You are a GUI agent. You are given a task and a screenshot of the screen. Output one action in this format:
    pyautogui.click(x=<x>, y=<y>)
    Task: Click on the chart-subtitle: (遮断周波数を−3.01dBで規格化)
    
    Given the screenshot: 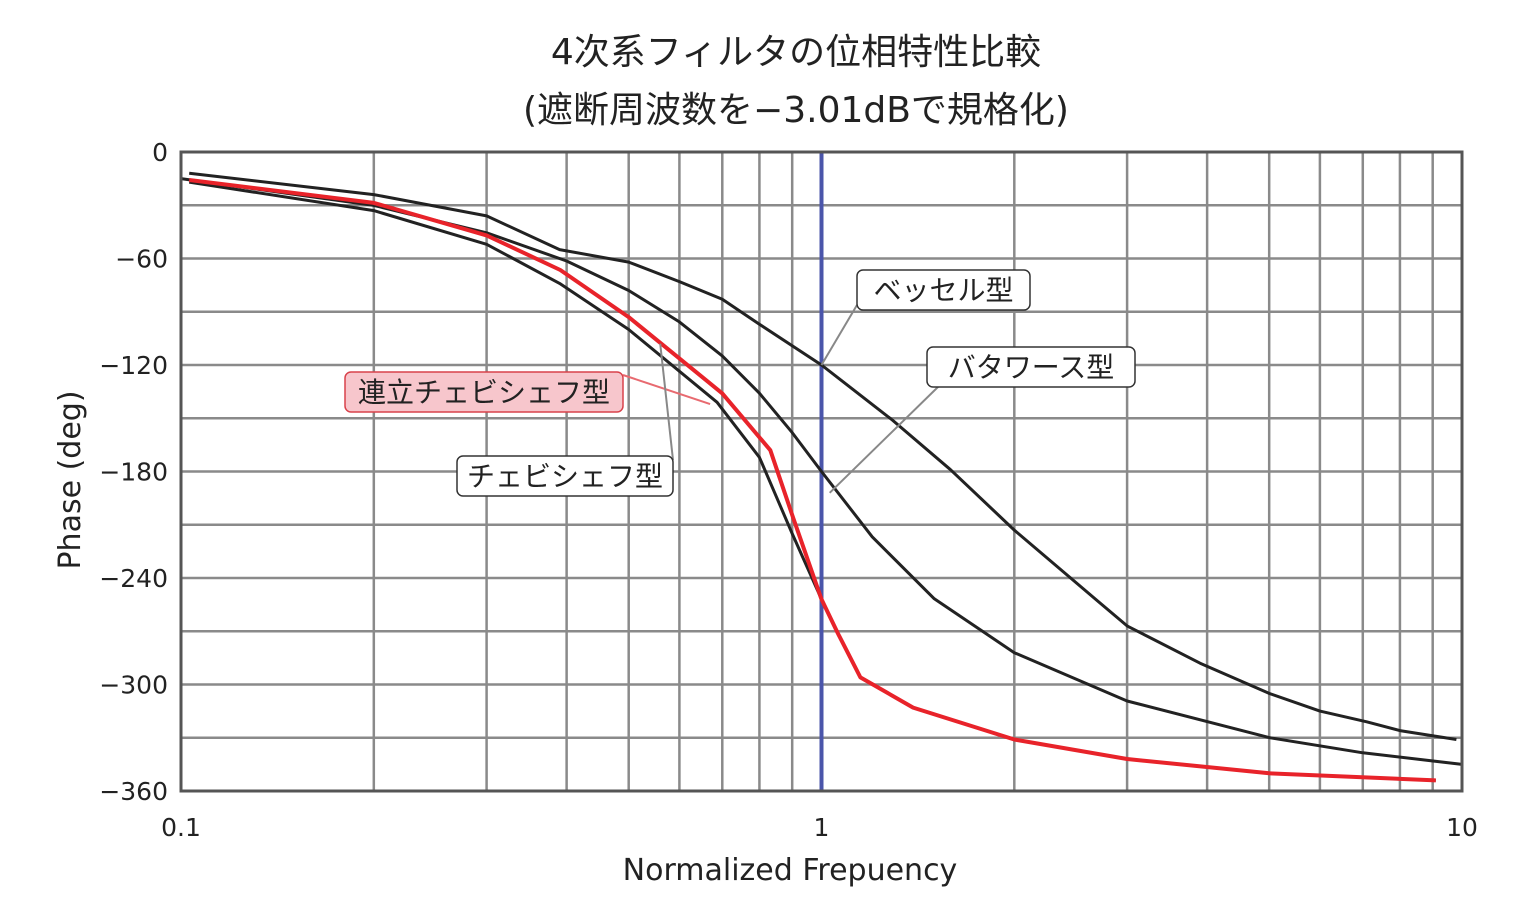 What is the action you would take?
    pyautogui.click(x=796, y=110)
    